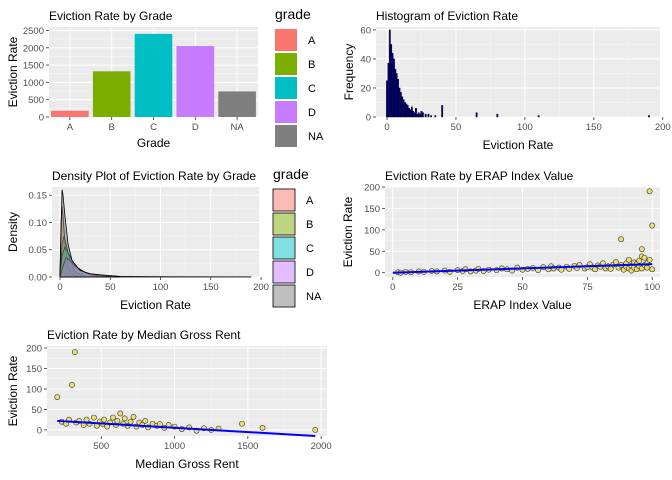  Describe the element at coordinates (310, 273) in the screenshot. I see `legend-label-d: D` at that location.